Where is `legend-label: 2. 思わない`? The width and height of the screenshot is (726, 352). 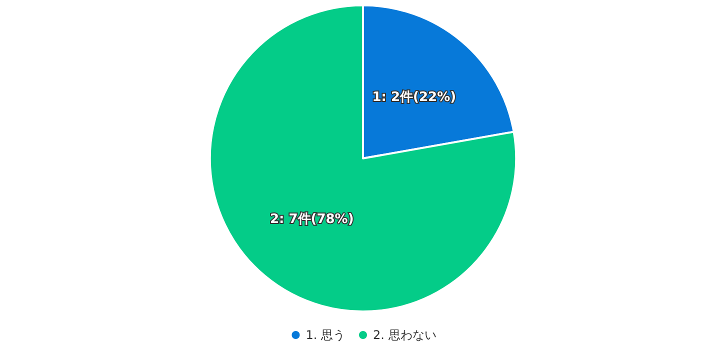
legend-label: 2. 思わない is located at coordinates (404, 335).